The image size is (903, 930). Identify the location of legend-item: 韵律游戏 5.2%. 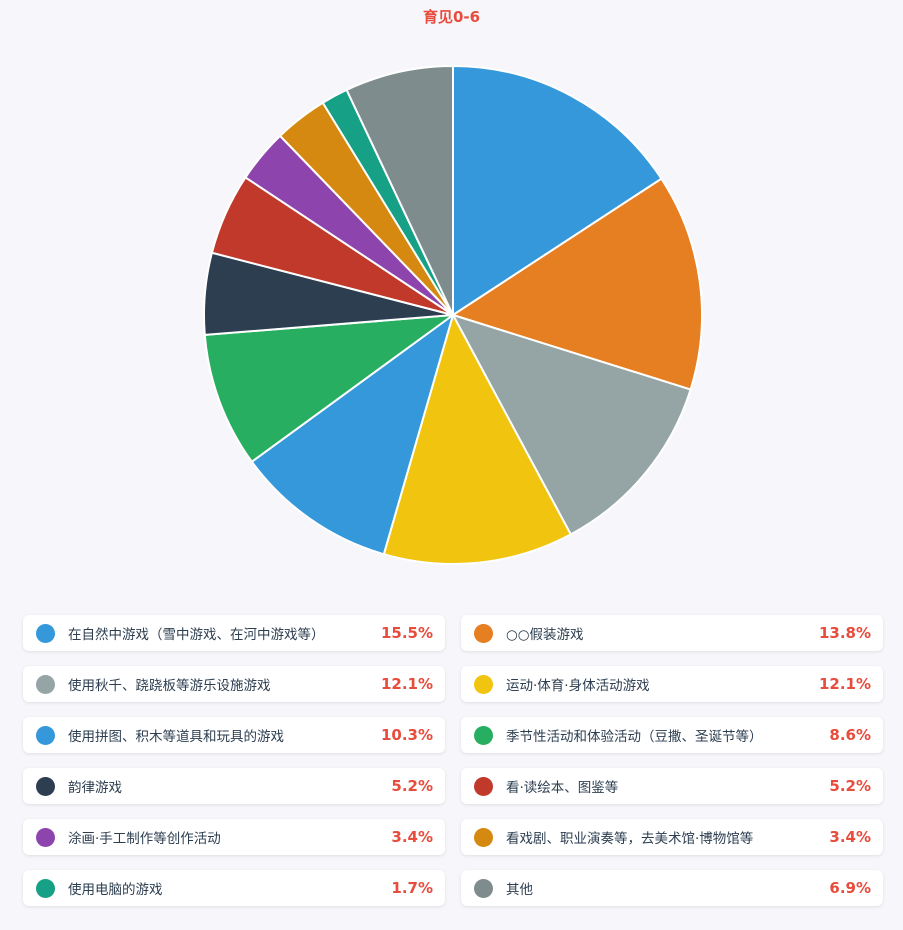
(234, 786).